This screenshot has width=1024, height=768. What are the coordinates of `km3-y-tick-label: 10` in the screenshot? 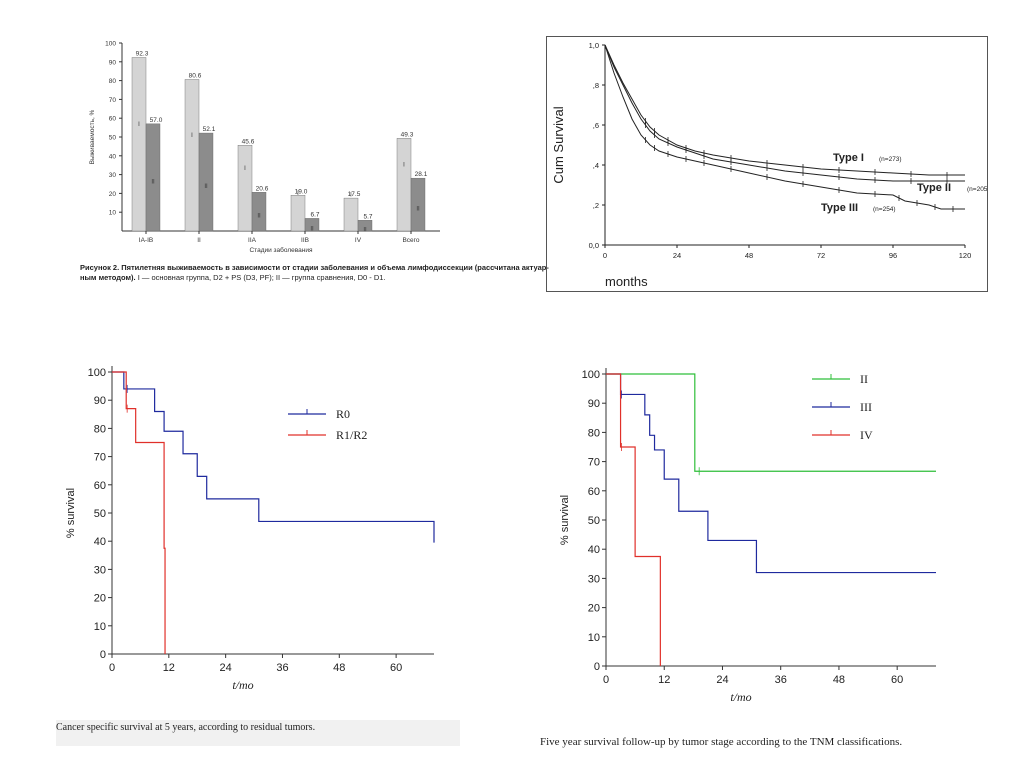 It's located at (594, 638).